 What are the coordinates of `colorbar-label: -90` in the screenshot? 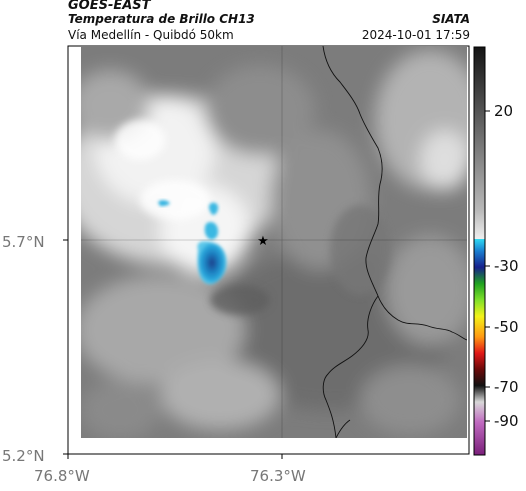 It's located at (506, 421).